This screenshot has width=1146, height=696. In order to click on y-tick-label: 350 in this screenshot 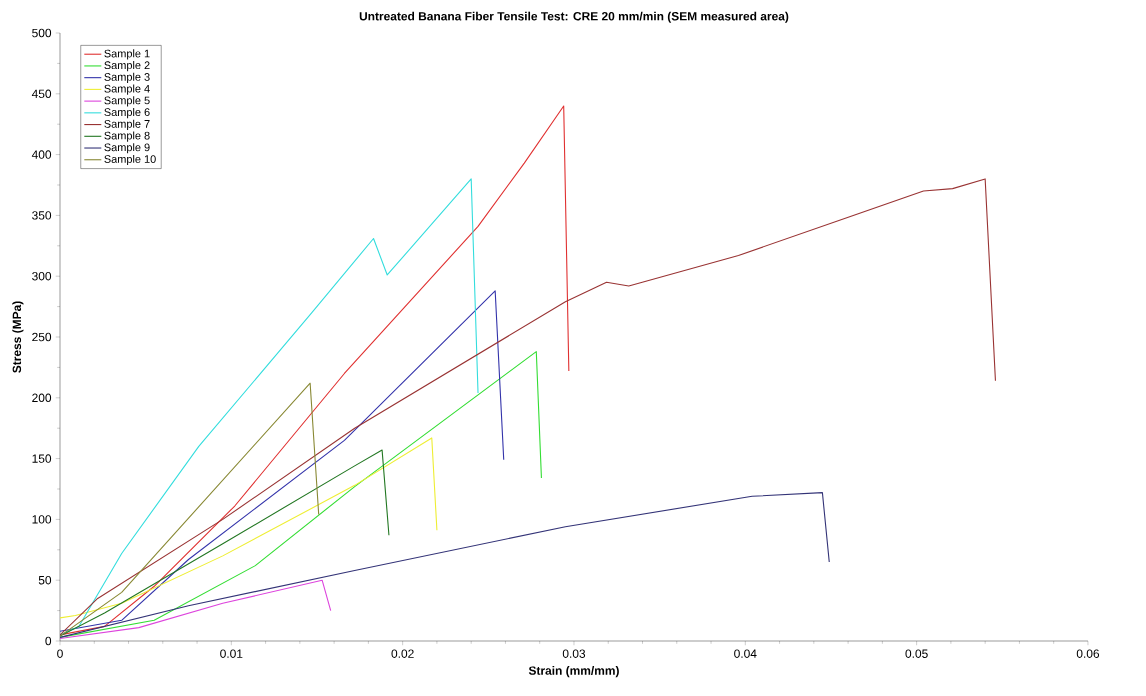, I will do `click(42, 215)`.